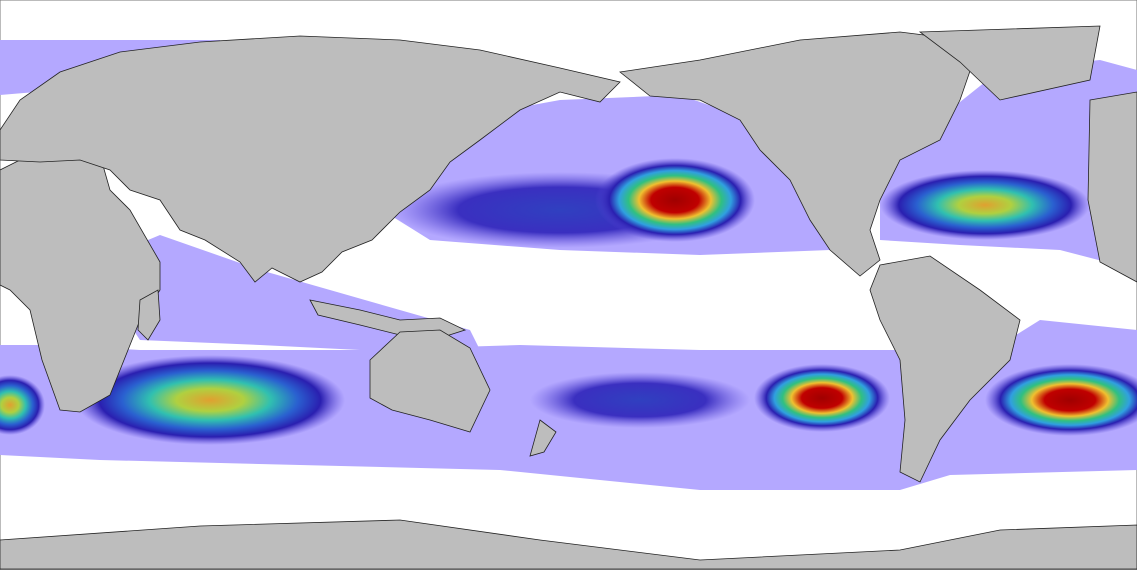  I want to click on patch-south-pacific-west, so click(640, 400).